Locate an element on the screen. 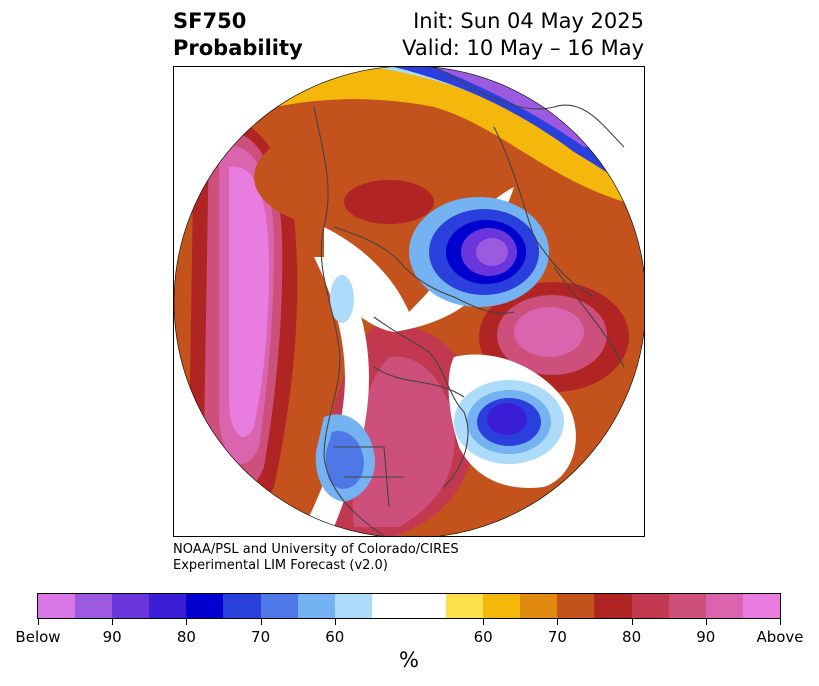  chart-title-variable: SF750 Probability is located at coordinates (238, 35).